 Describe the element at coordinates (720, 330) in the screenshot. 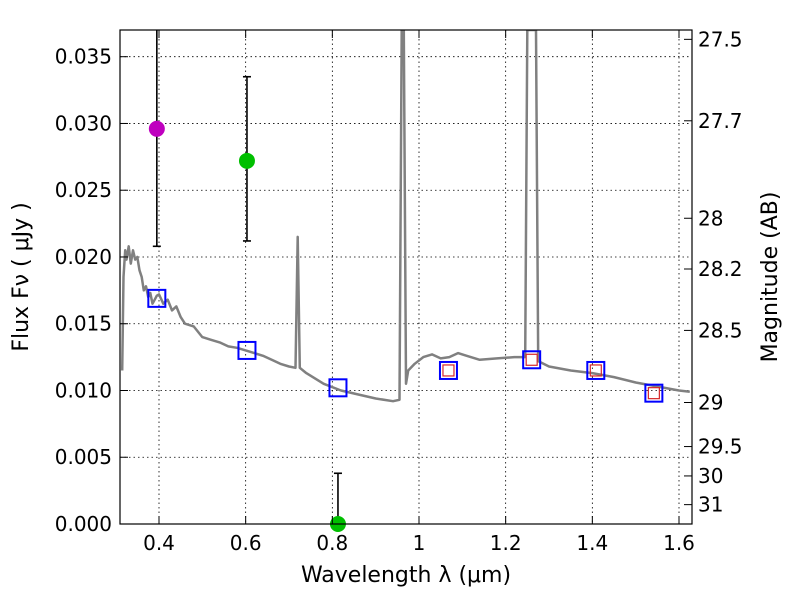

I see `mag-tick-label: 28.5` at that location.